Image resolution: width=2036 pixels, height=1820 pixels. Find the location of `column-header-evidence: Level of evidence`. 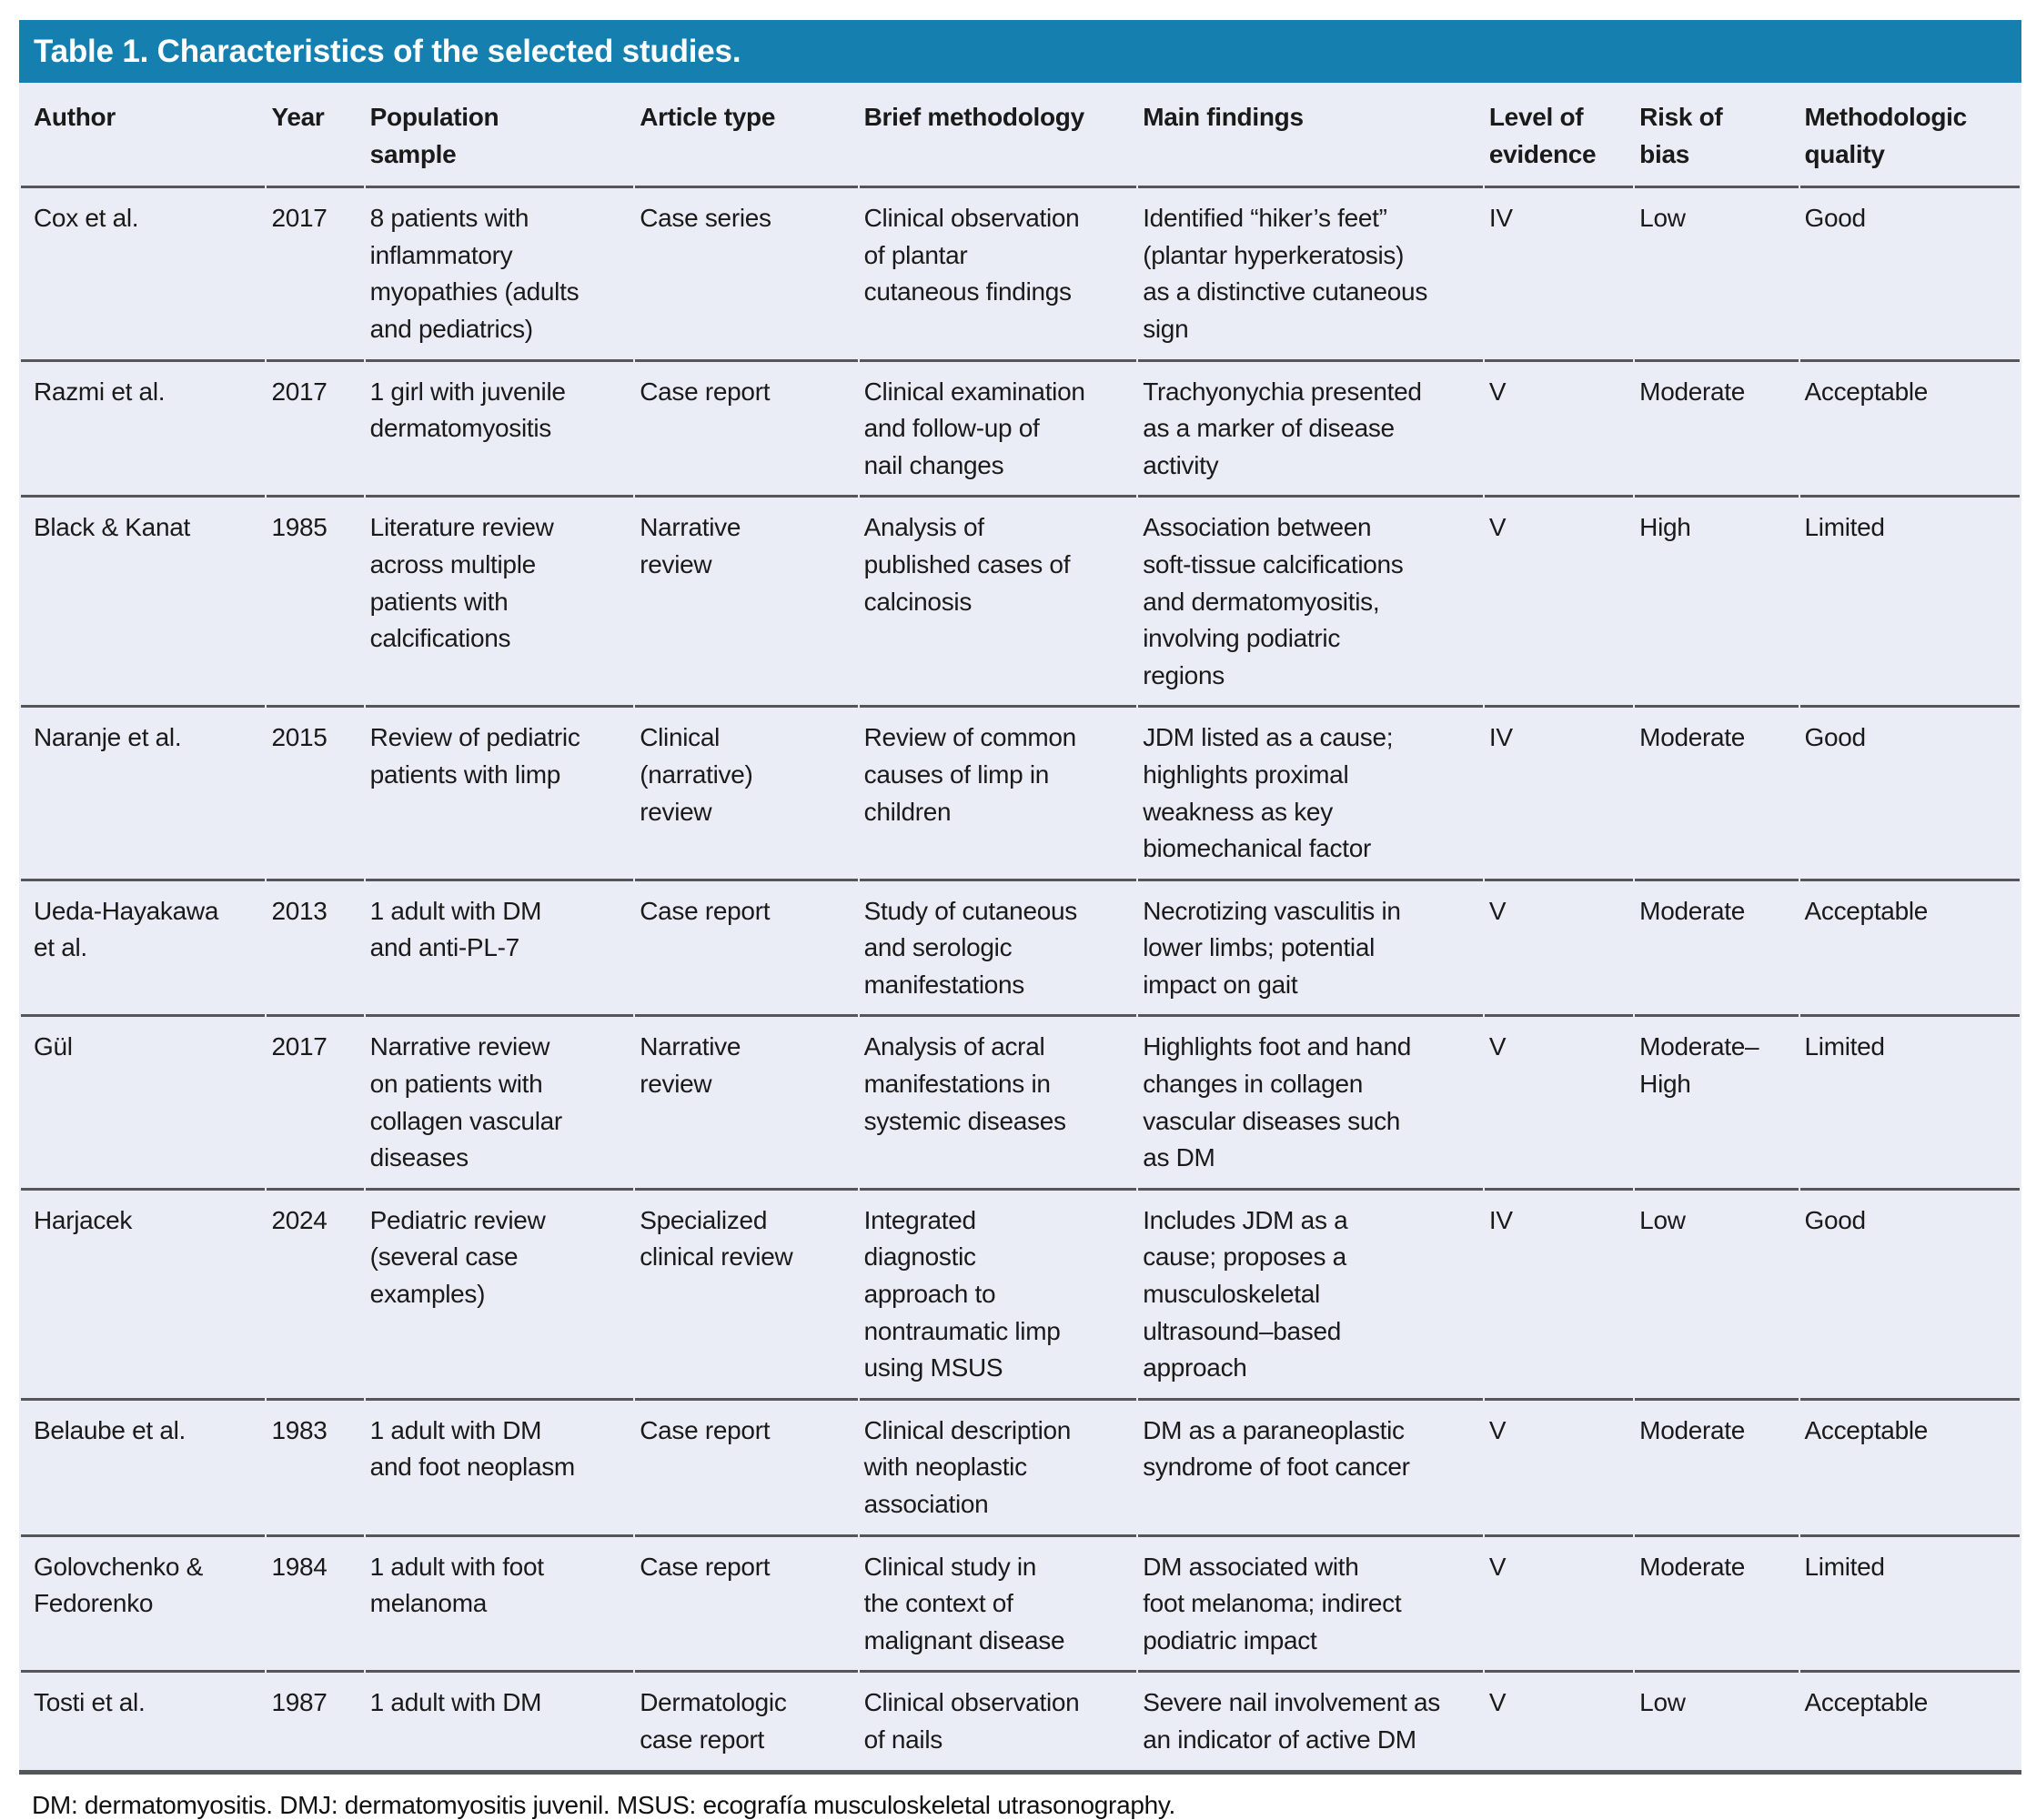

column-header-evidence: Level of evidence is located at coordinates (1559, 136).